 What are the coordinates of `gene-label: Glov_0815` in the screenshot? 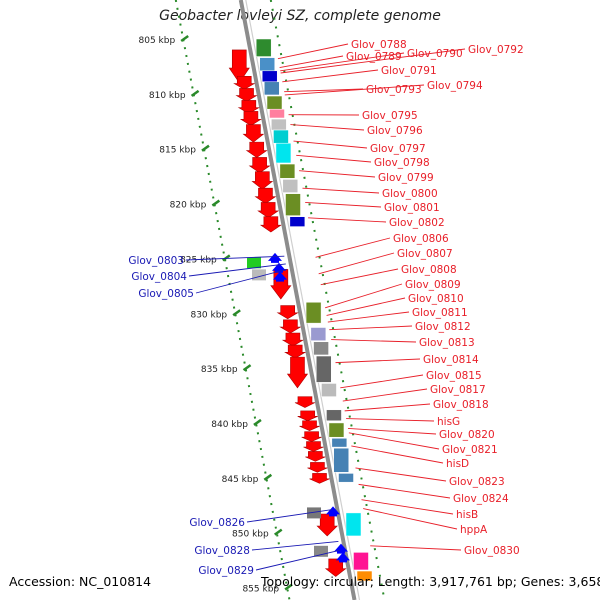 It's located at (454, 376).